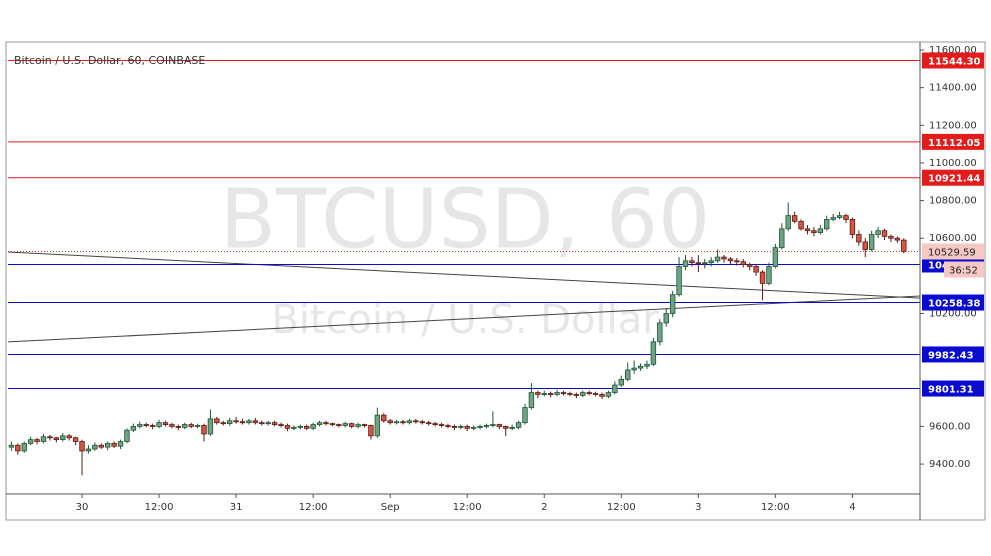  I want to click on x-tick-label: 4, so click(852, 507).